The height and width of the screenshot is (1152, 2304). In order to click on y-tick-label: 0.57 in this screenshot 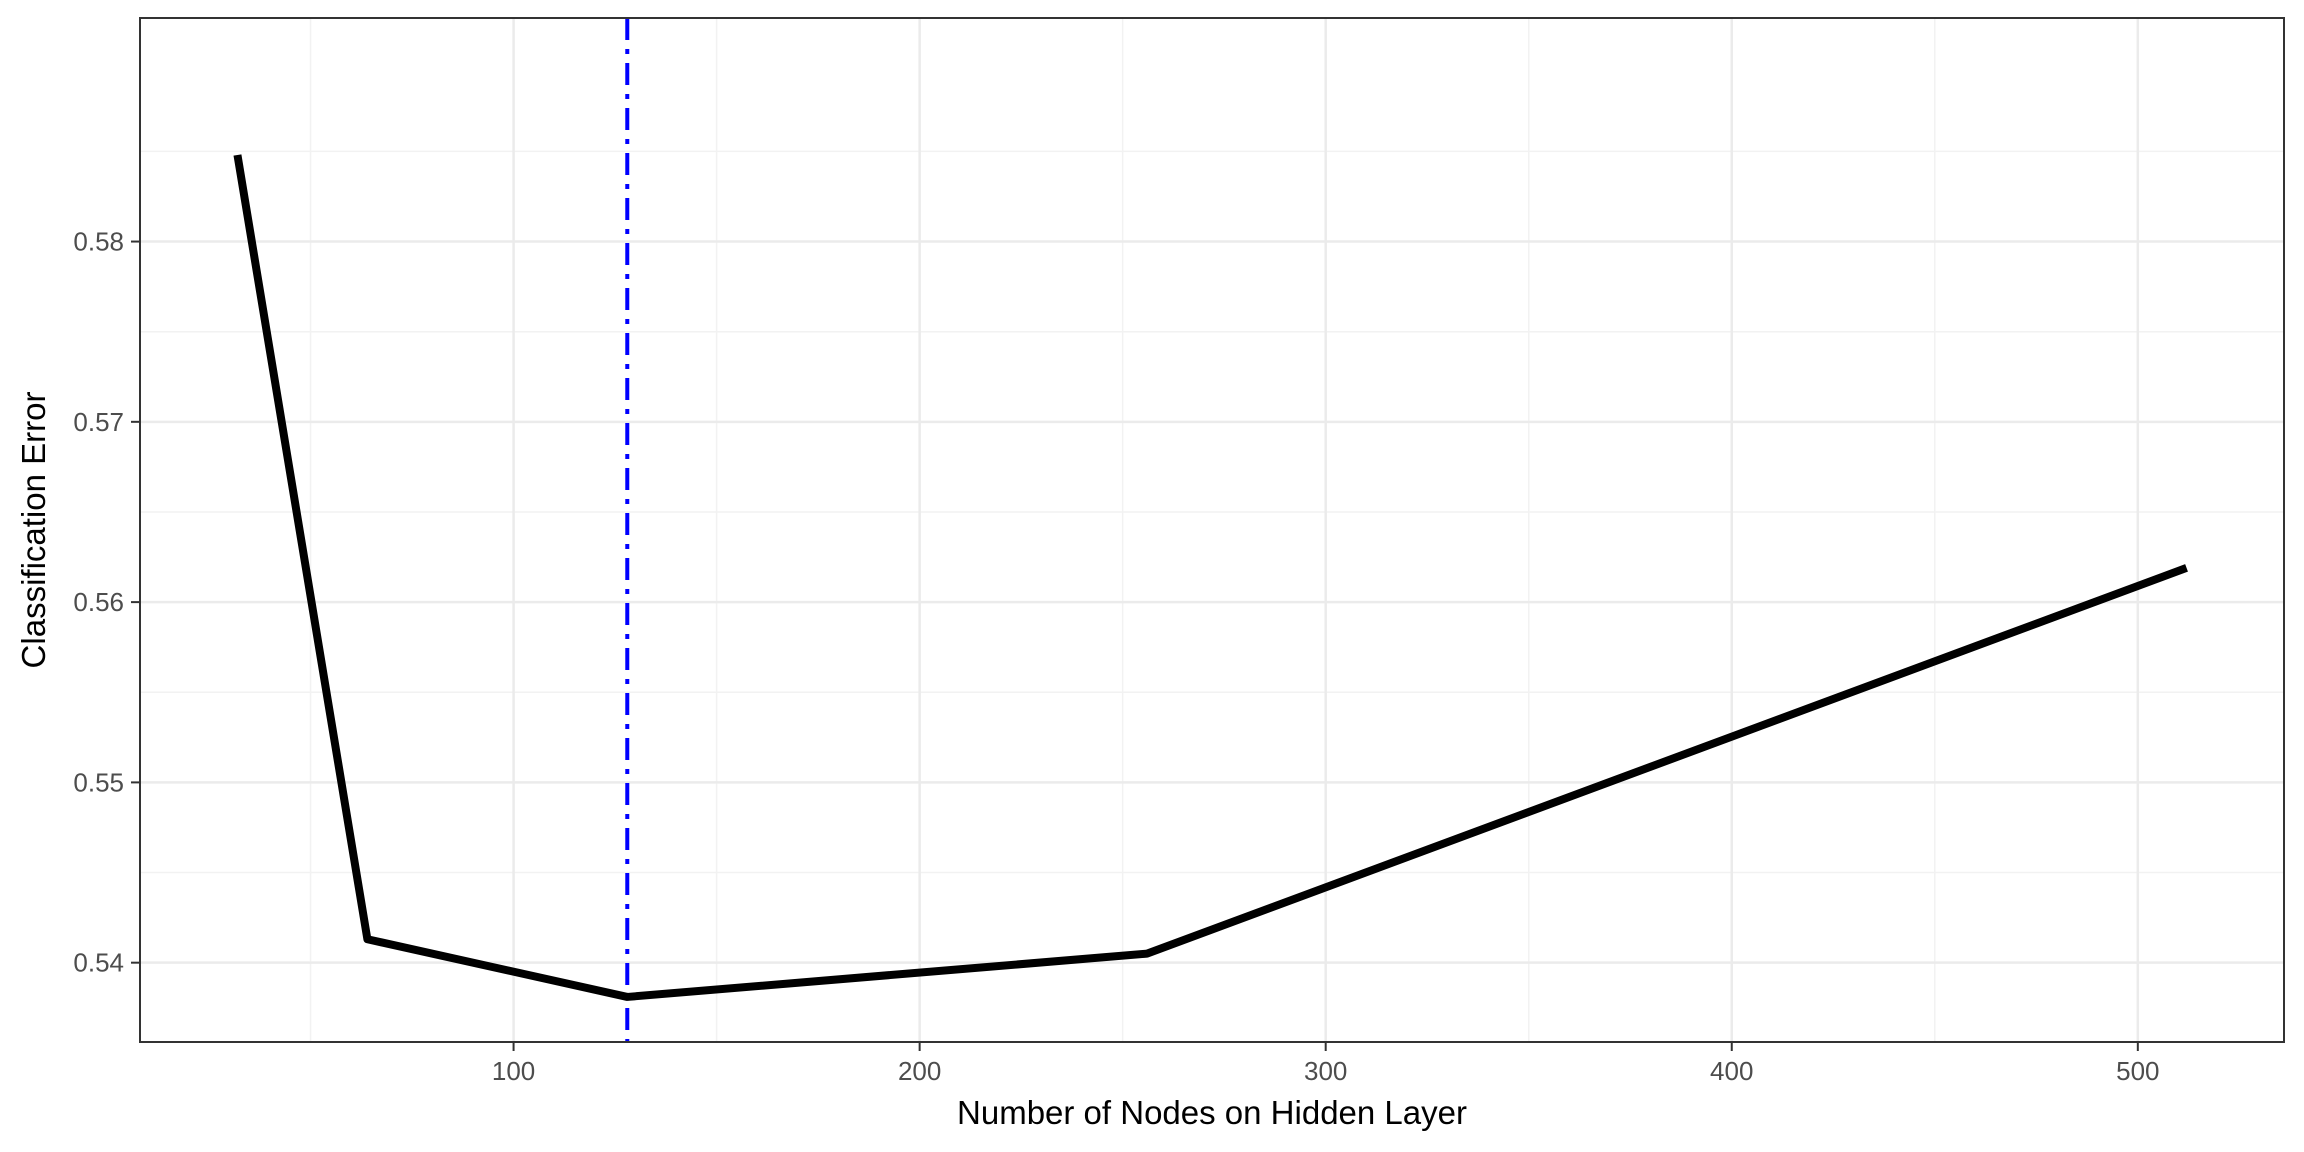, I will do `click(98, 422)`.